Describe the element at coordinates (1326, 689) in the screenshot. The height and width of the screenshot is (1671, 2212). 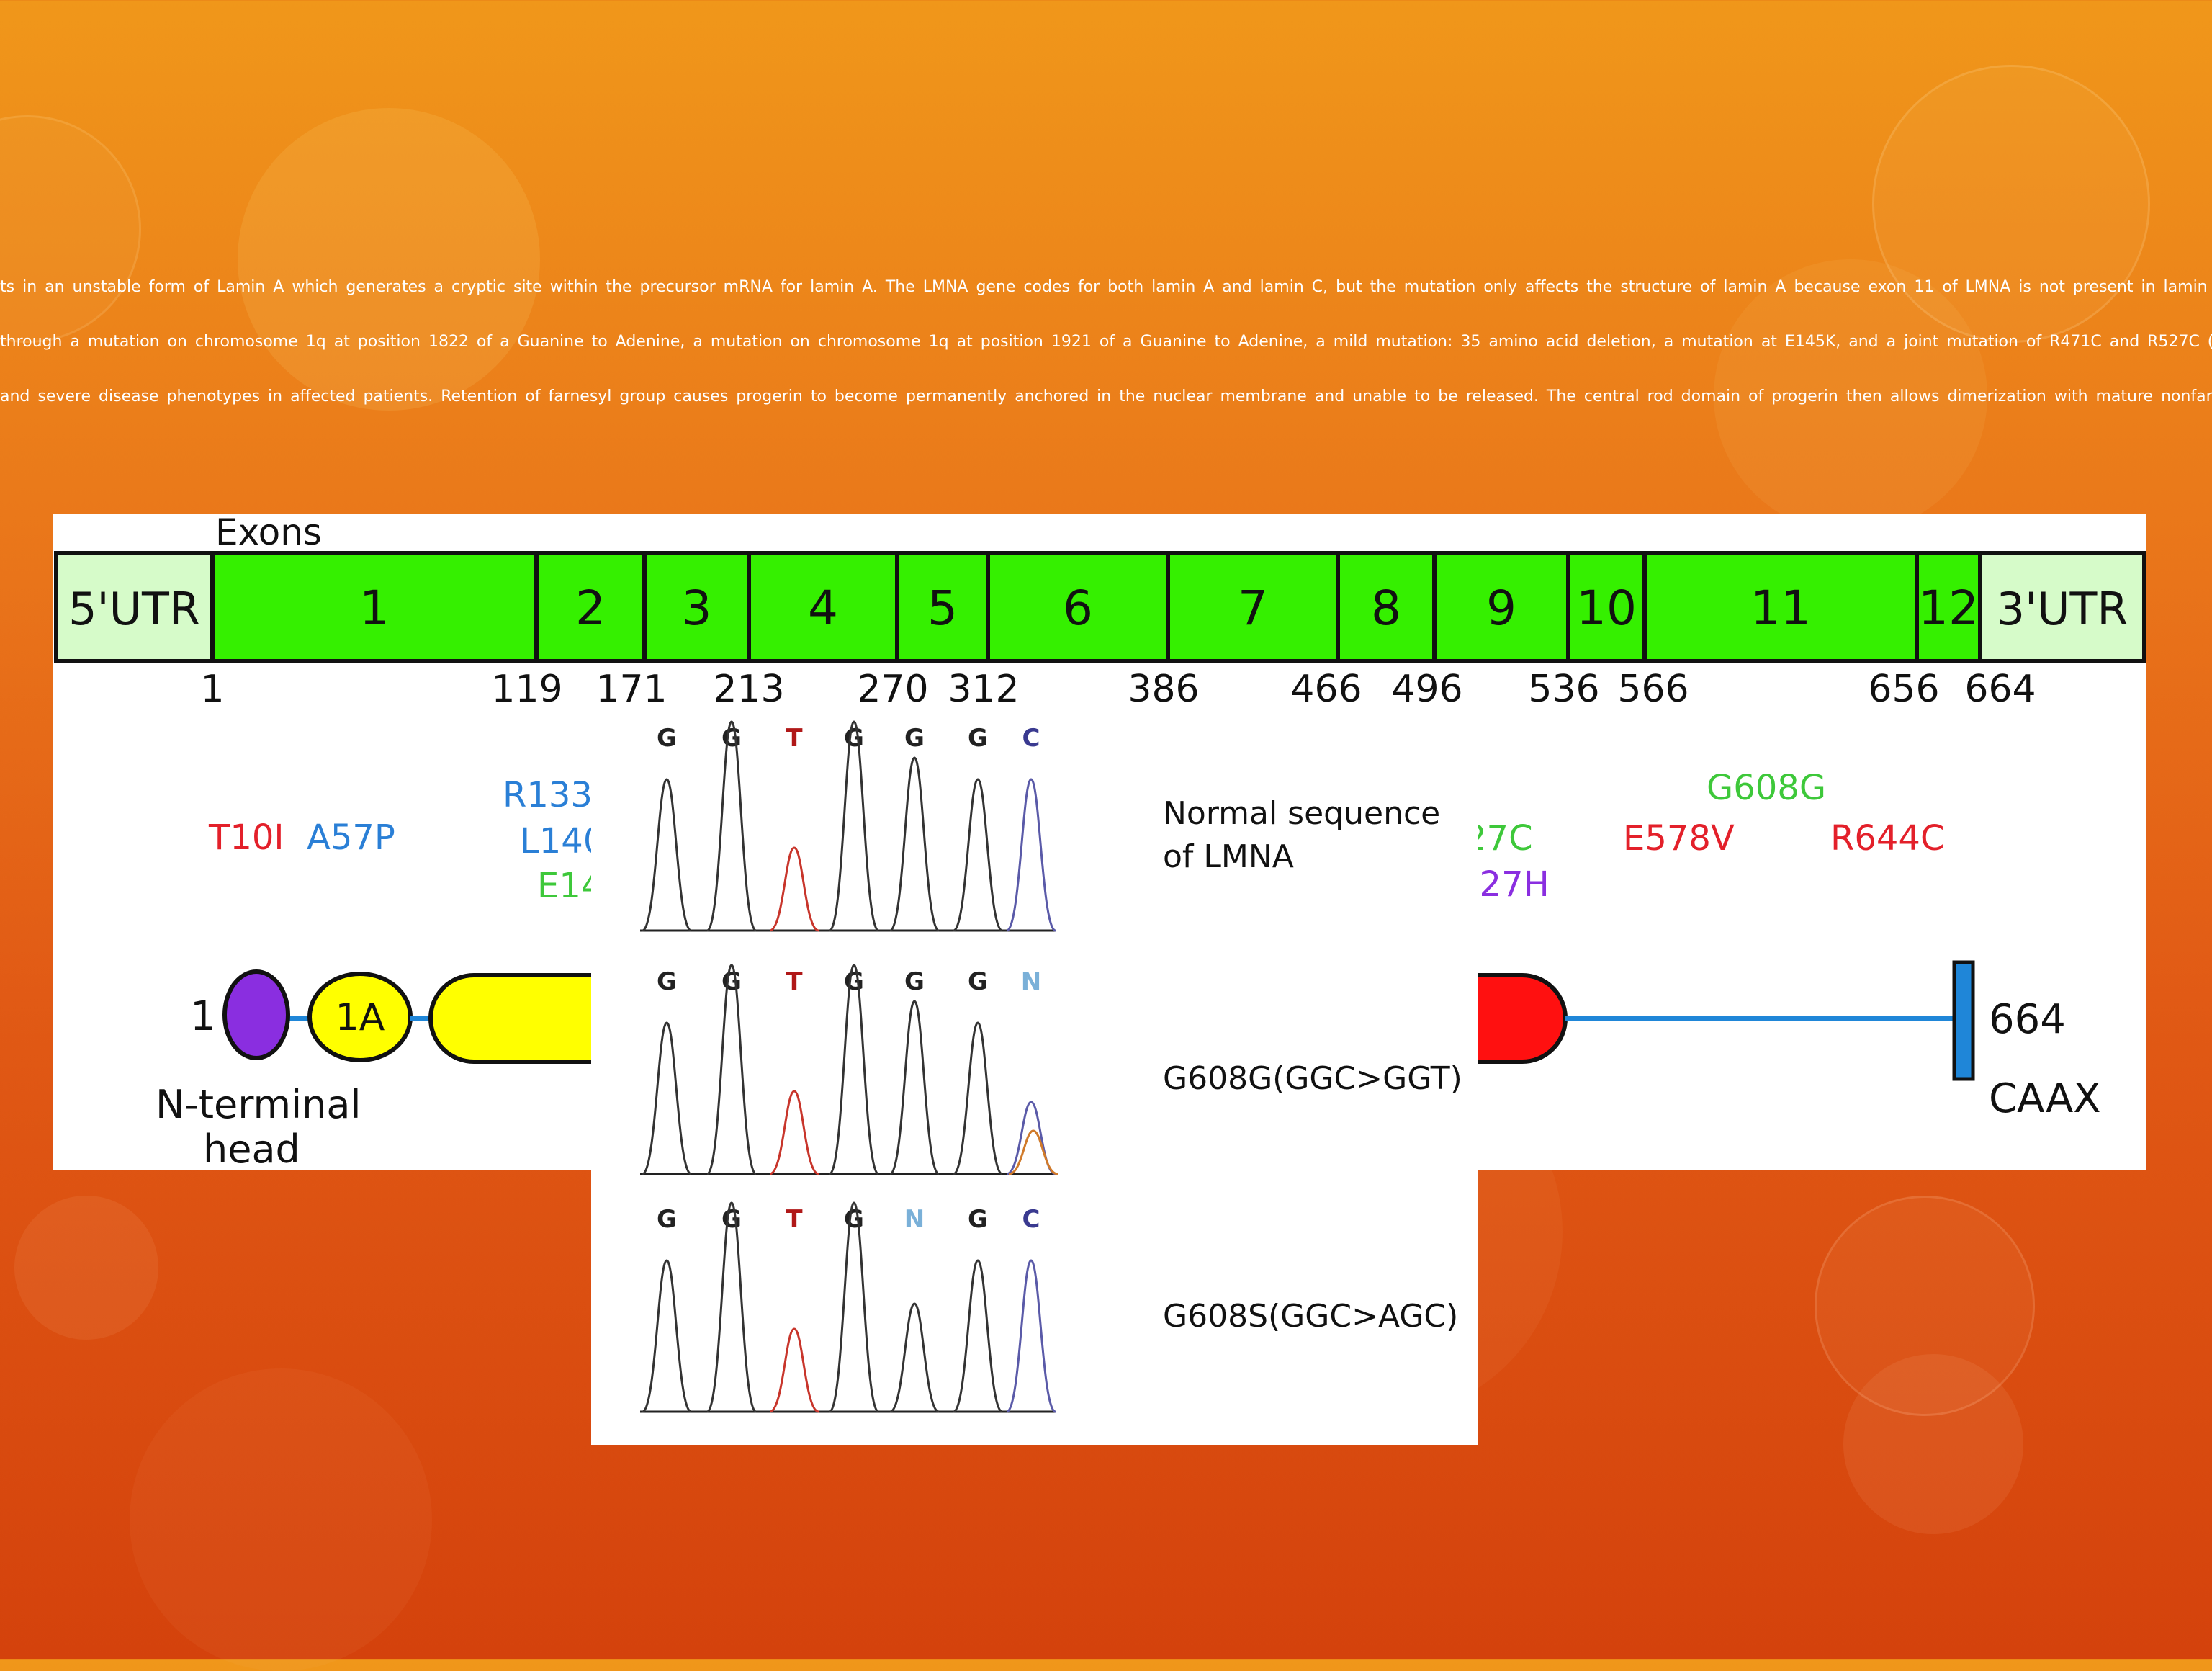
I see `exon-position-label: 466` at that location.